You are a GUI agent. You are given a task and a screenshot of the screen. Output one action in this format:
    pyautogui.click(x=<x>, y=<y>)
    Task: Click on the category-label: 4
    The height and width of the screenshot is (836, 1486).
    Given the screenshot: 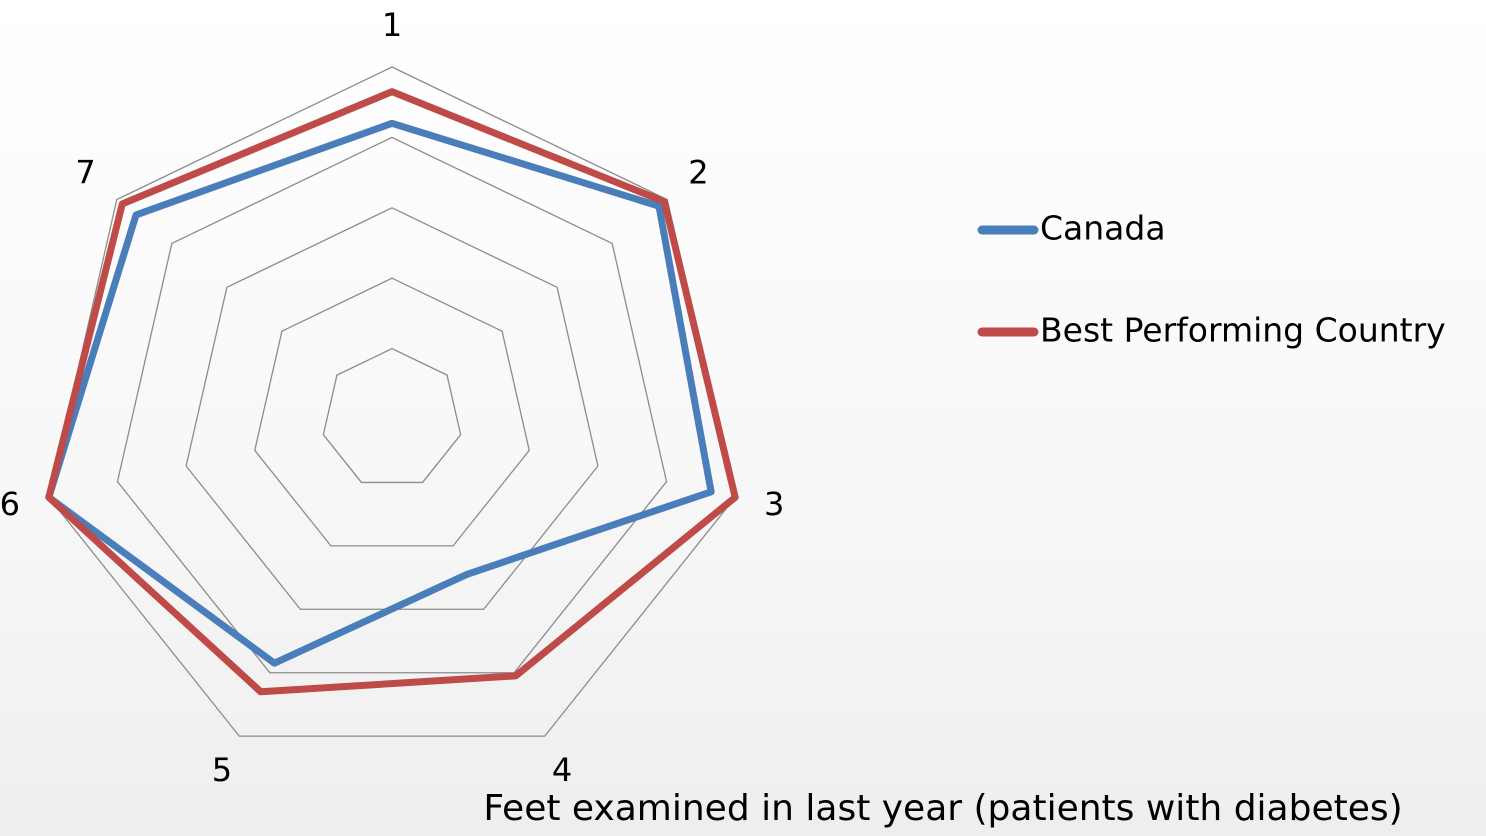 What is the action you would take?
    pyautogui.click(x=562, y=770)
    